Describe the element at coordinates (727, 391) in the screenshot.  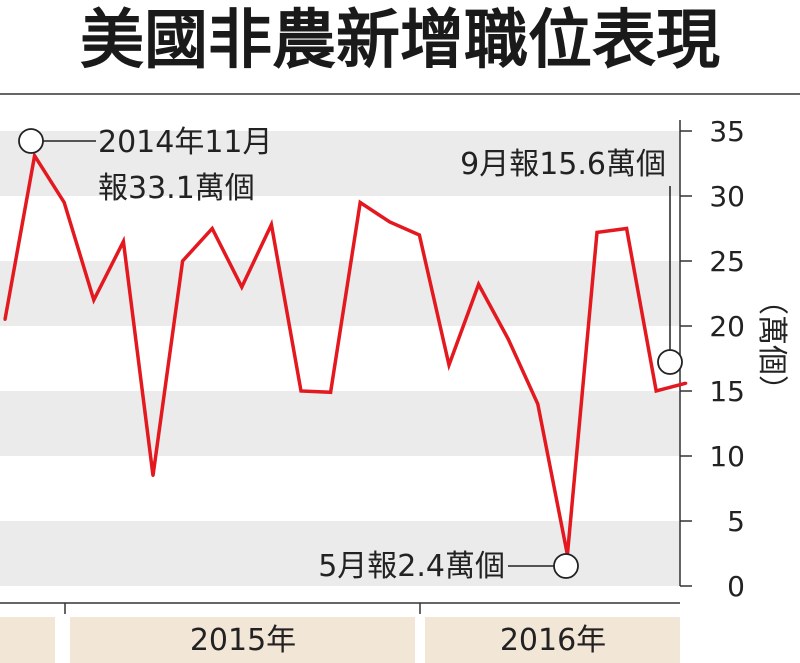
I see `y-tick-label-15: 15` at that location.